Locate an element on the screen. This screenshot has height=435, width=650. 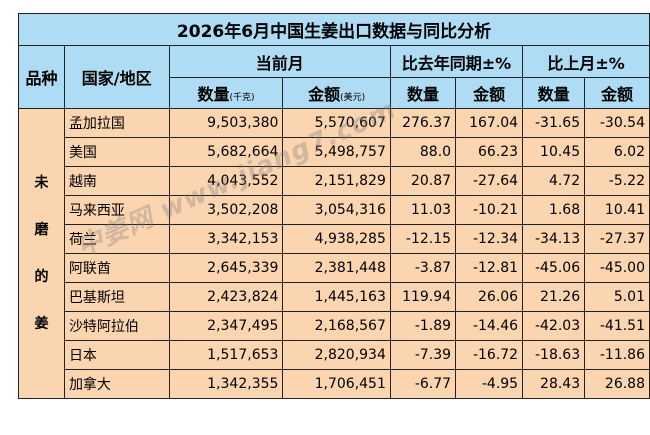
cell-amount: 2,168,567 is located at coordinates (336, 326).